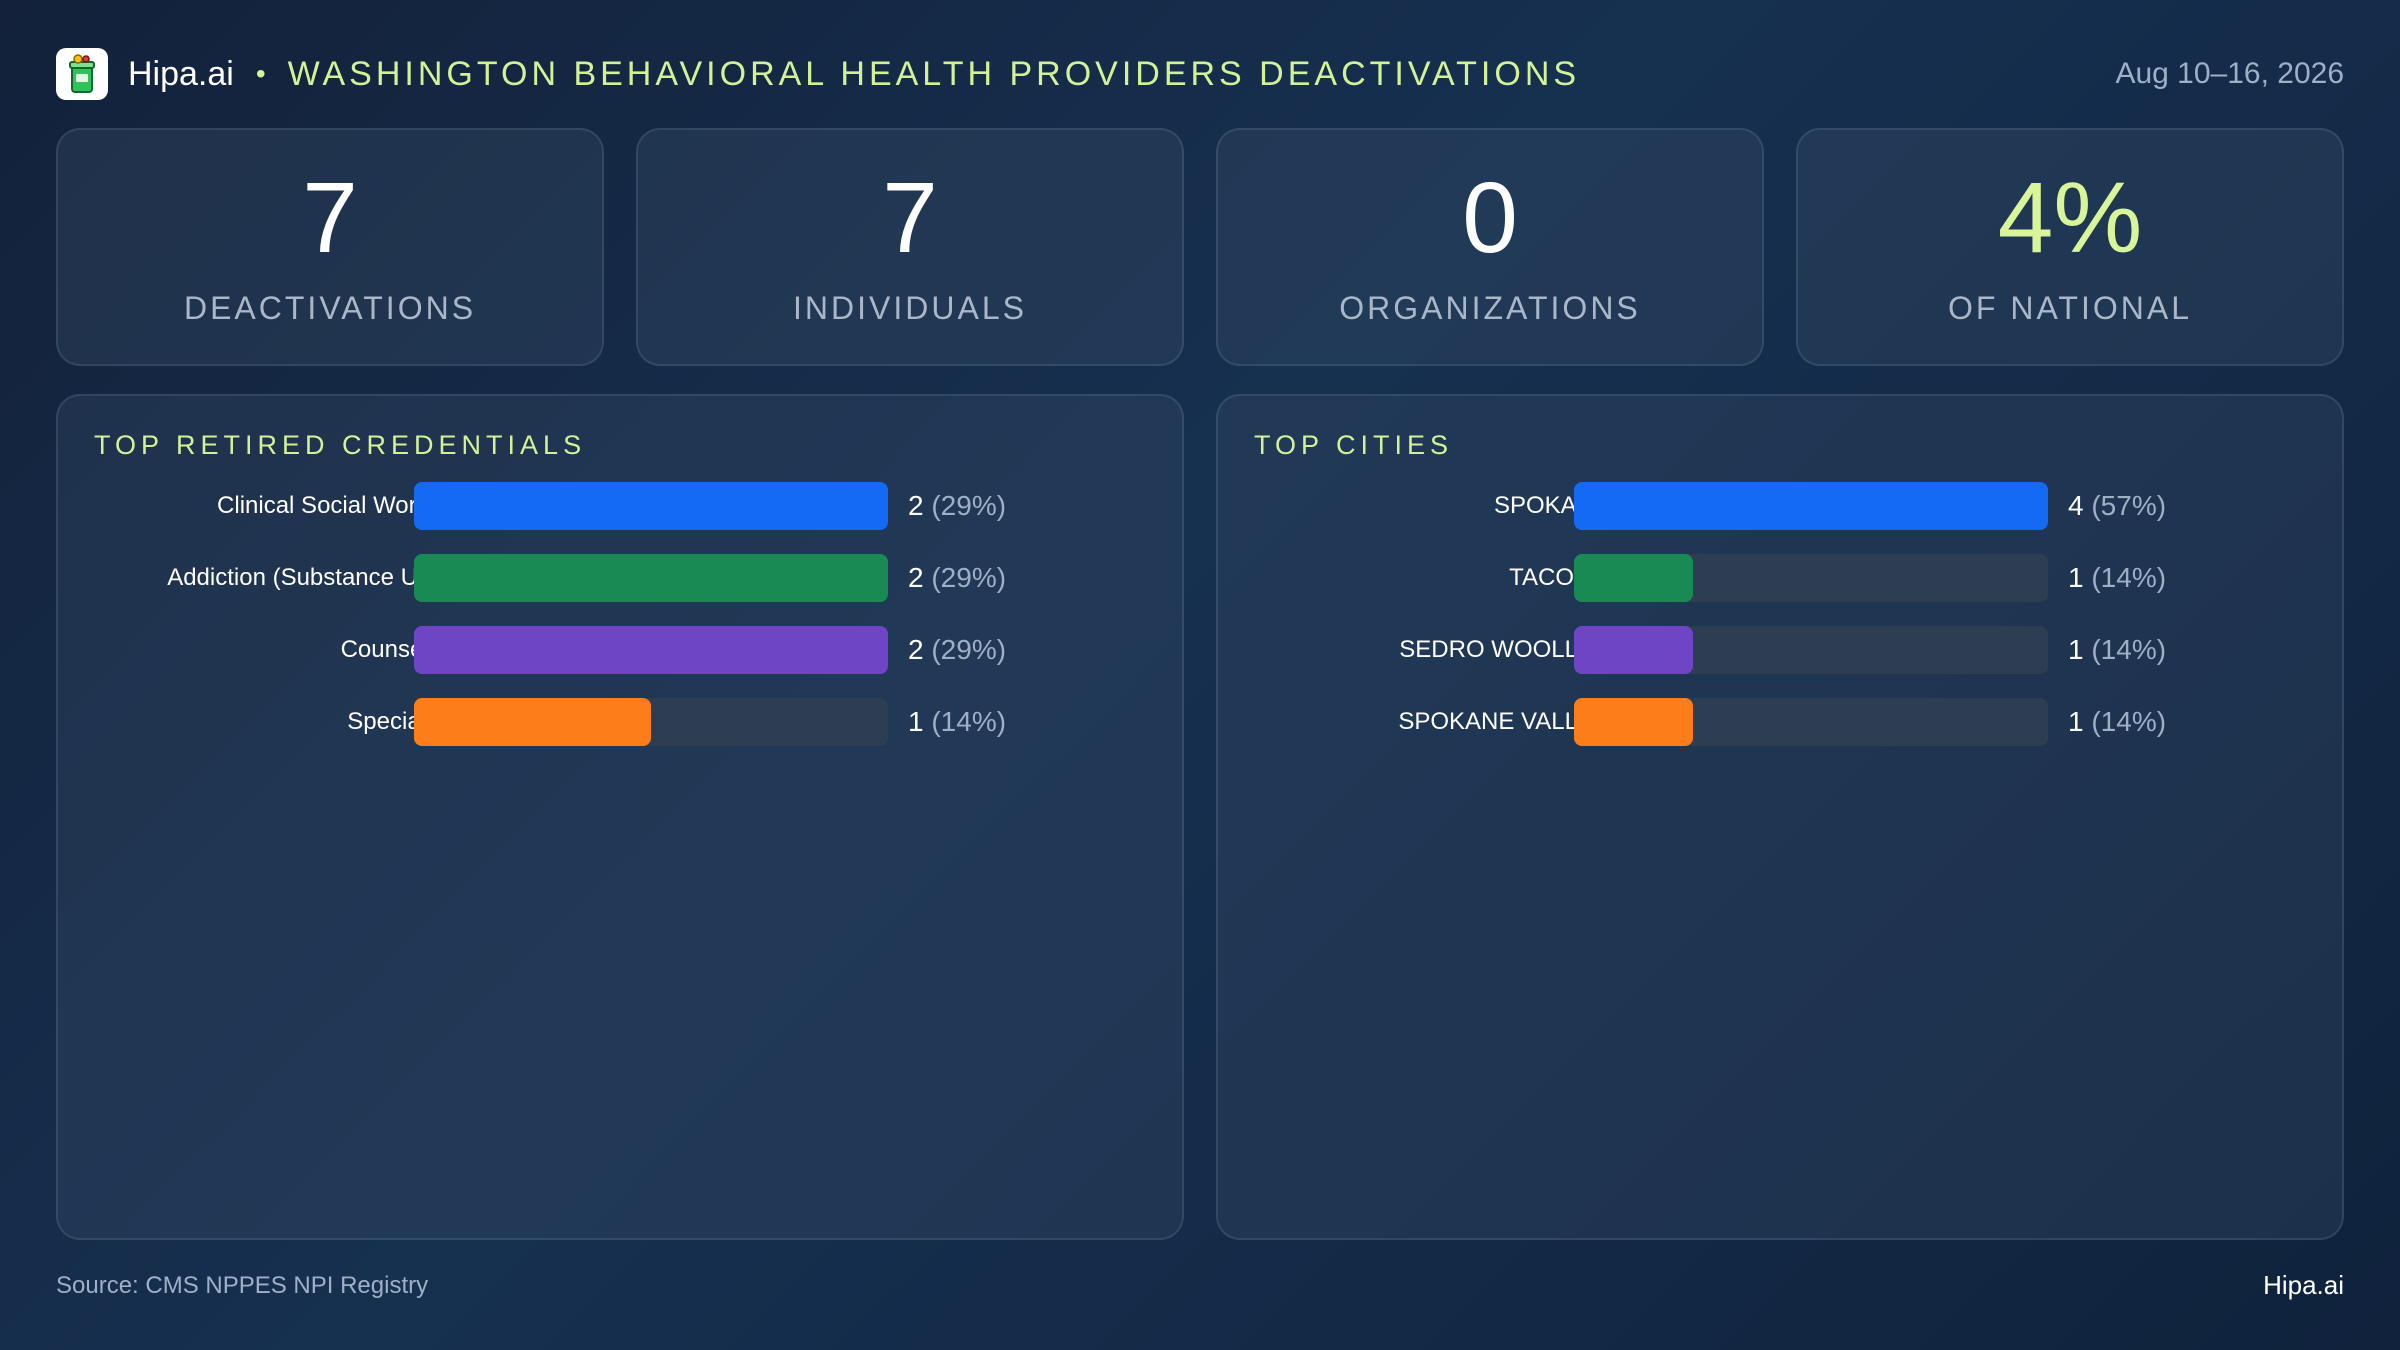  I want to click on bar-row: SEDRO WOOLLEY 1 (14%), so click(1780, 650).